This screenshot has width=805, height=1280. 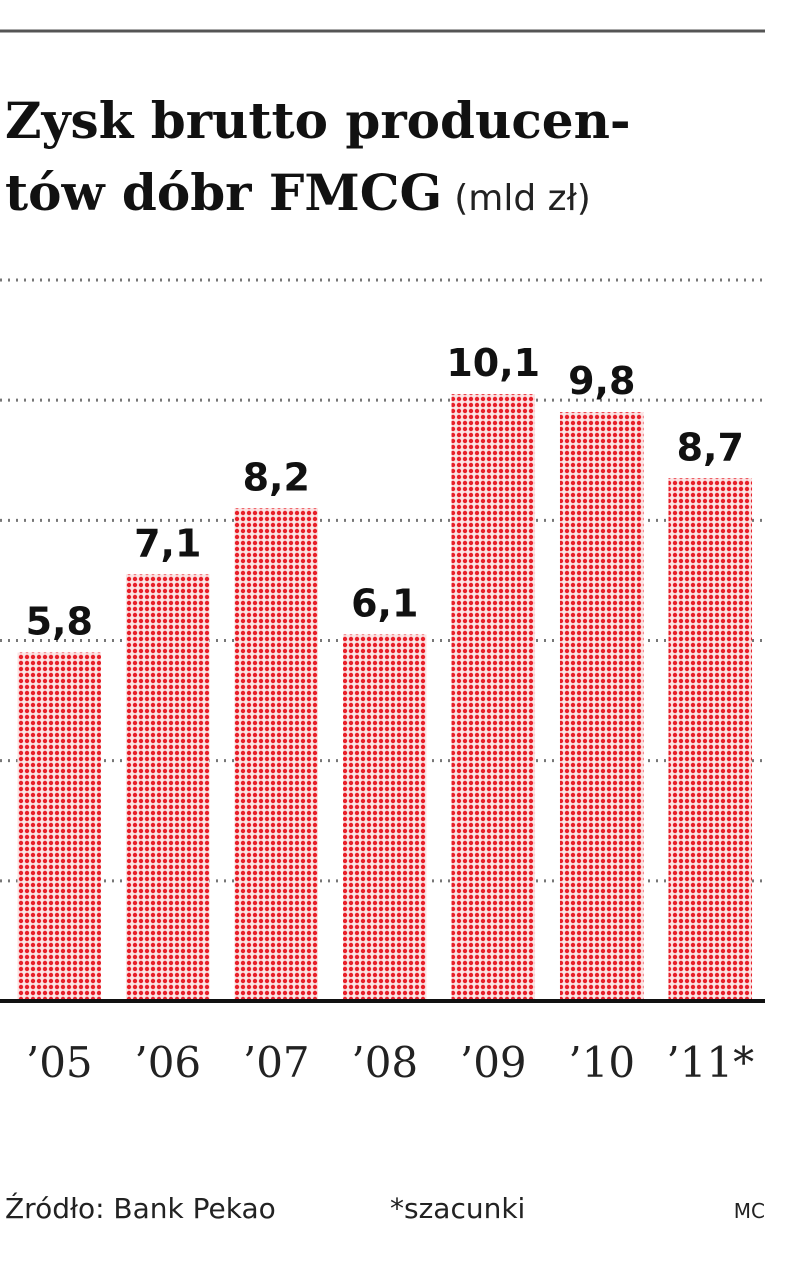 I want to click on value-label: 5,8, so click(x=59, y=622).